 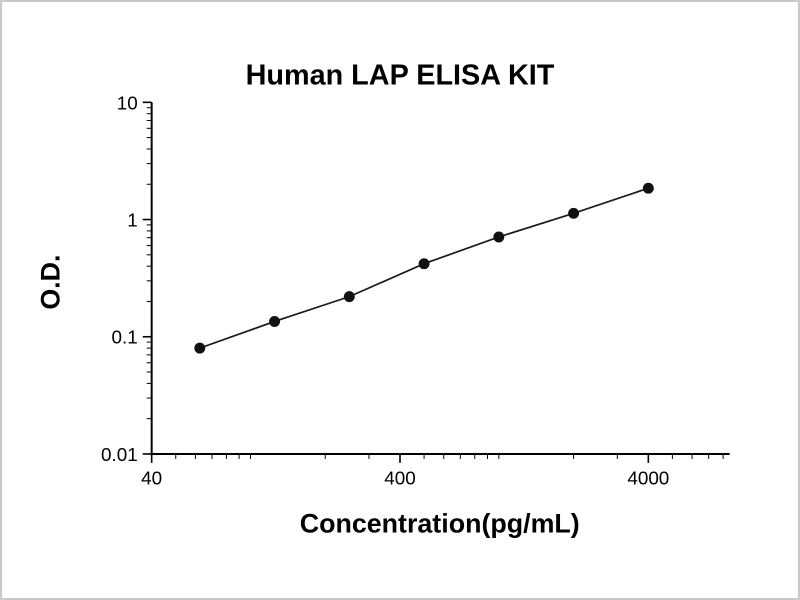 What do you see at coordinates (132, 219) in the screenshot?
I see `y-tick-label: 1` at bounding box center [132, 219].